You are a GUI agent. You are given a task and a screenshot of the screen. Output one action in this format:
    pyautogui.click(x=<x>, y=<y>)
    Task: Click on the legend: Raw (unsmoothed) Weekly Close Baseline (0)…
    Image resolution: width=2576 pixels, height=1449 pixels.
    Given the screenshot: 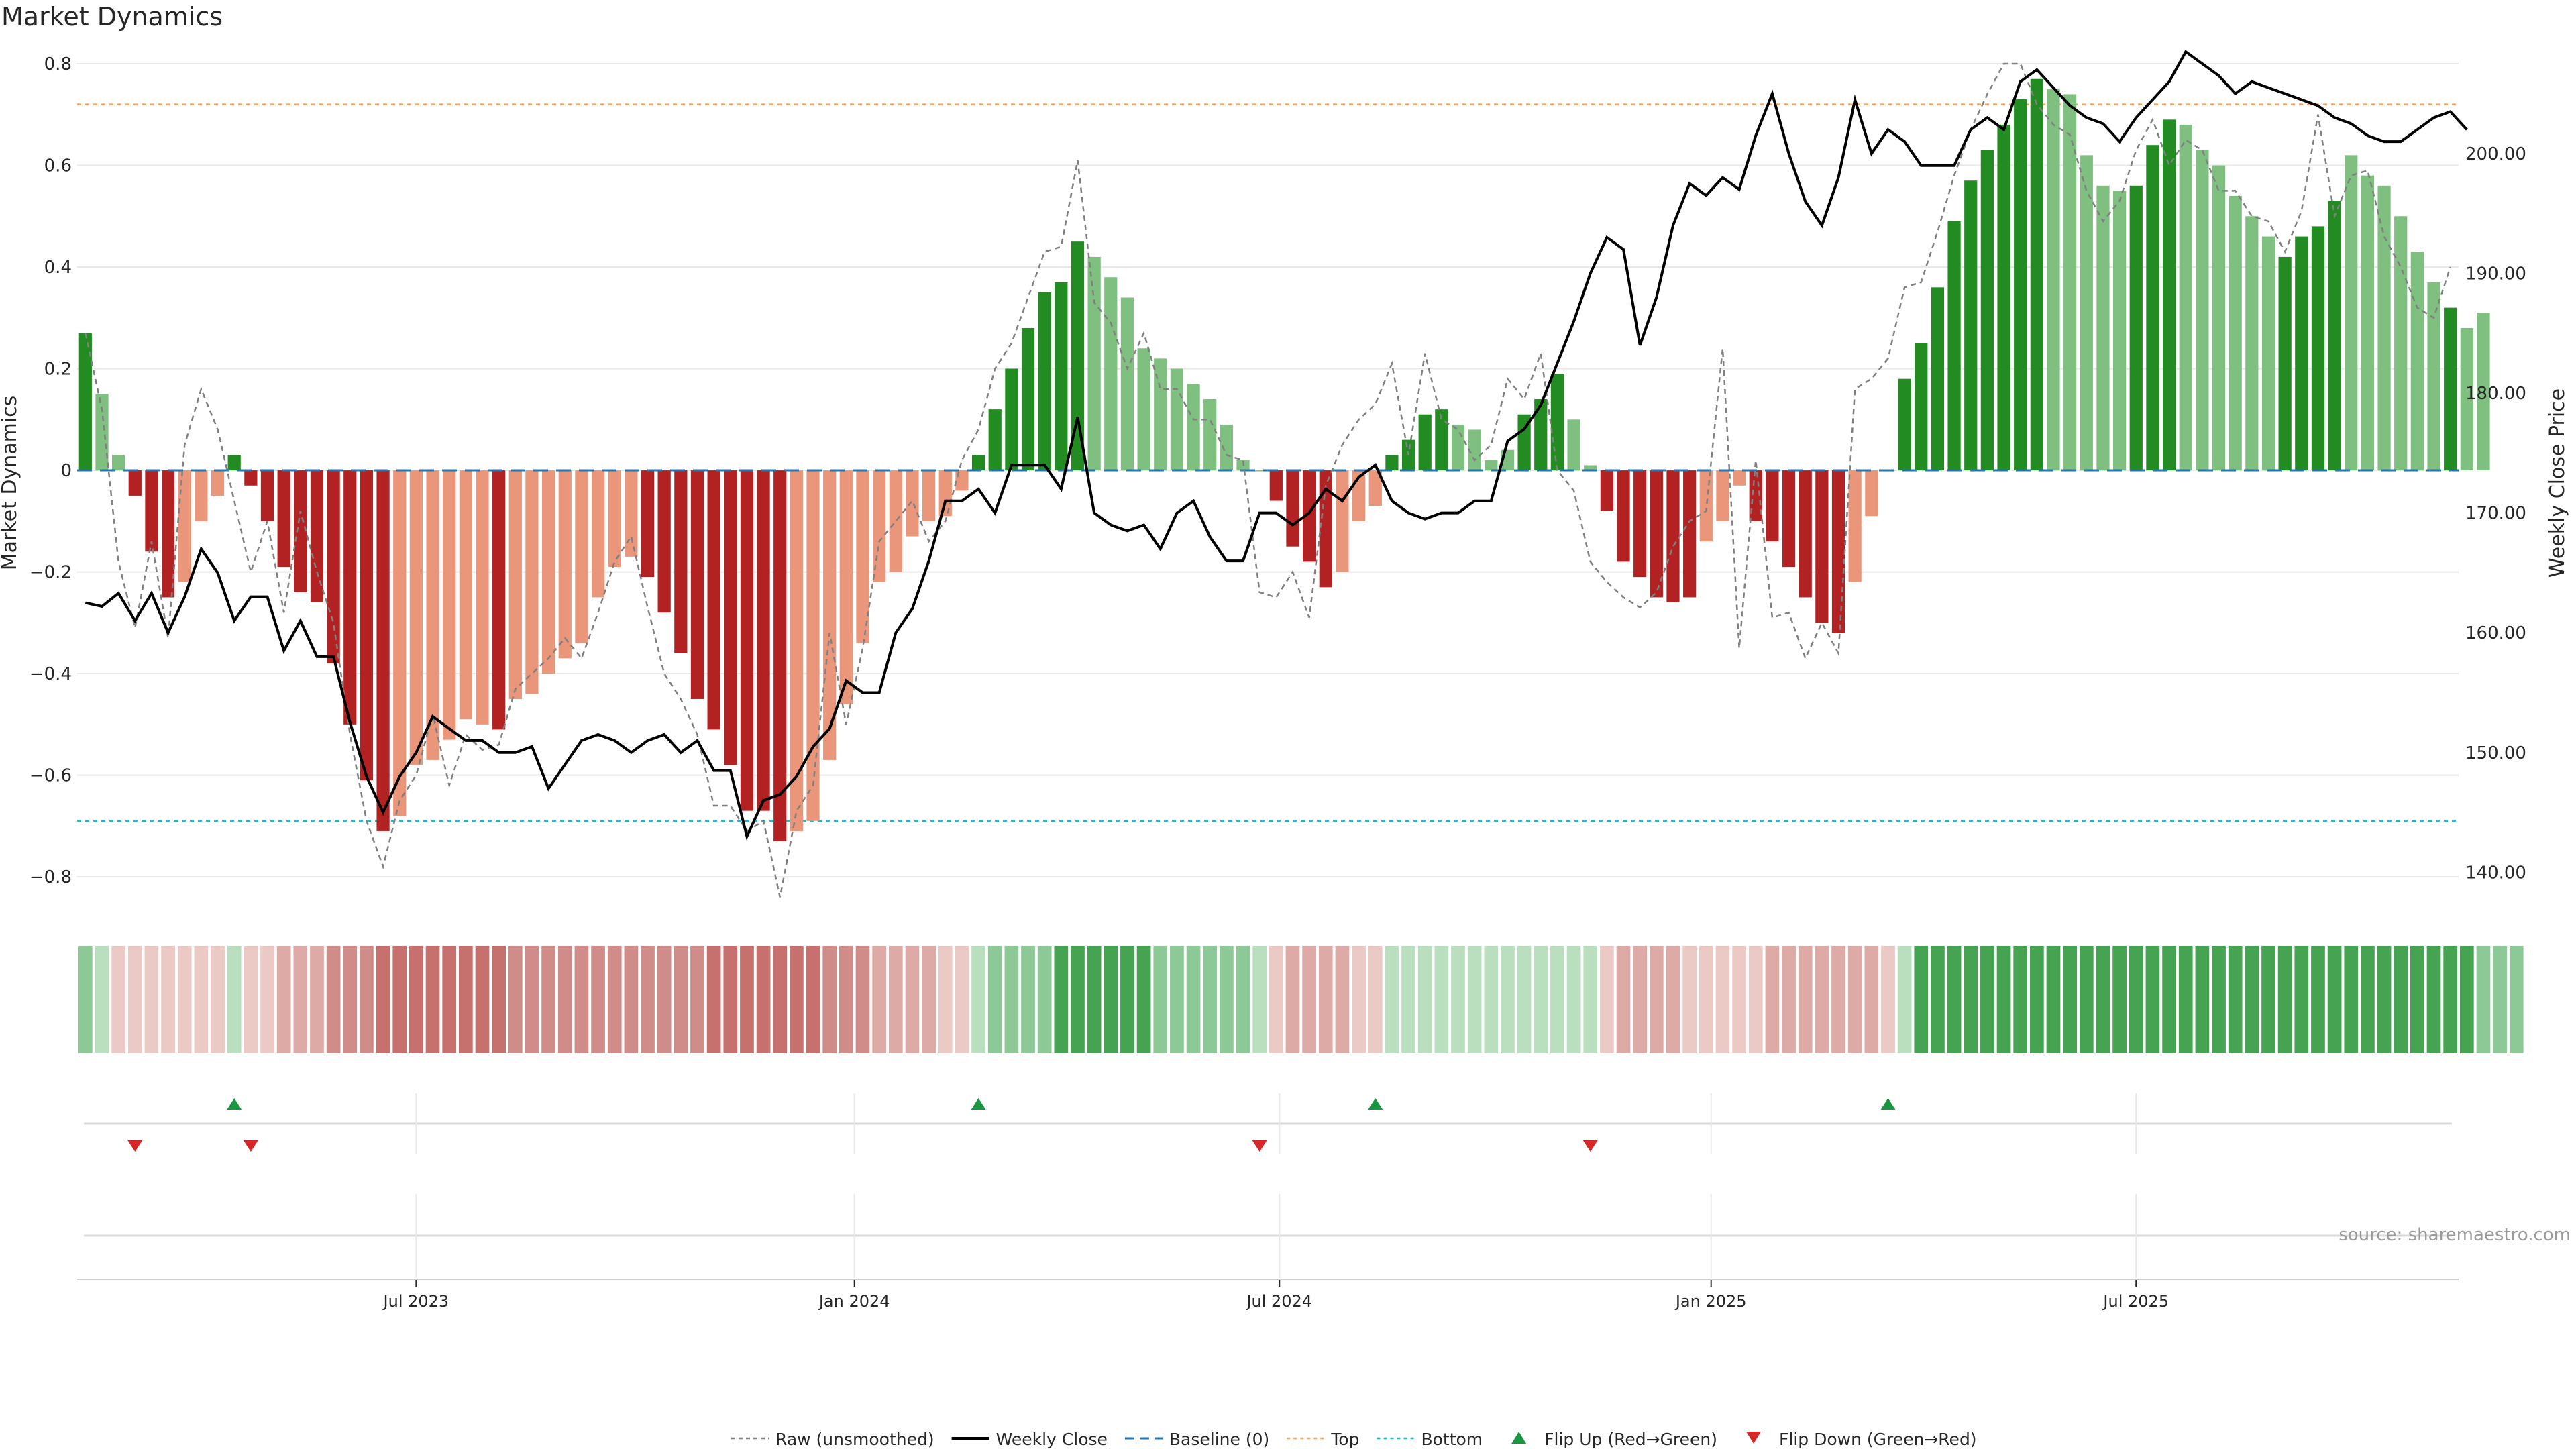 What is the action you would take?
    pyautogui.click(x=1354, y=1439)
    